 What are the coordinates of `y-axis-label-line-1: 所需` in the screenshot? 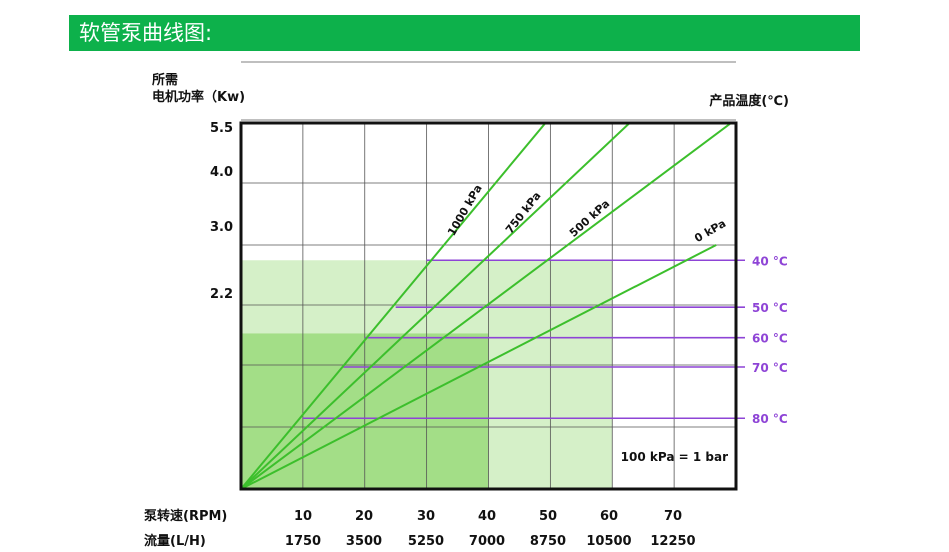 It's located at (165, 80).